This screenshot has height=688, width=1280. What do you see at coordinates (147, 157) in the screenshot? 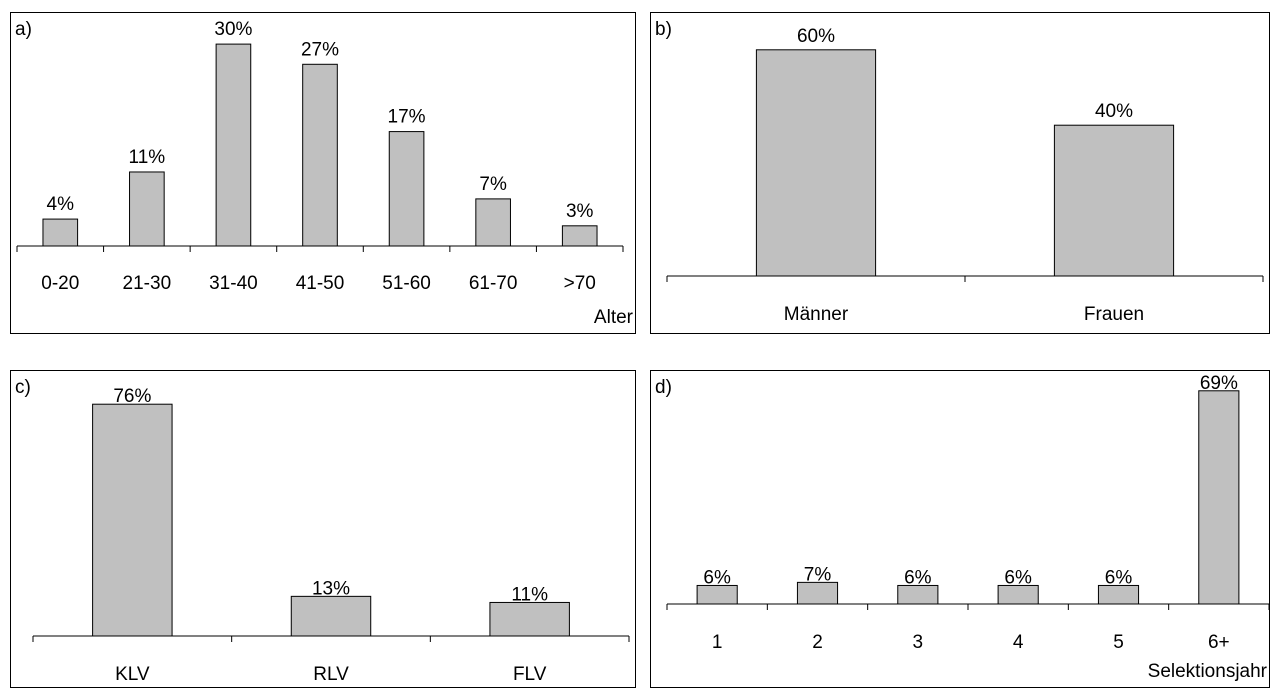
I see `data-label-a: 11%` at bounding box center [147, 157].